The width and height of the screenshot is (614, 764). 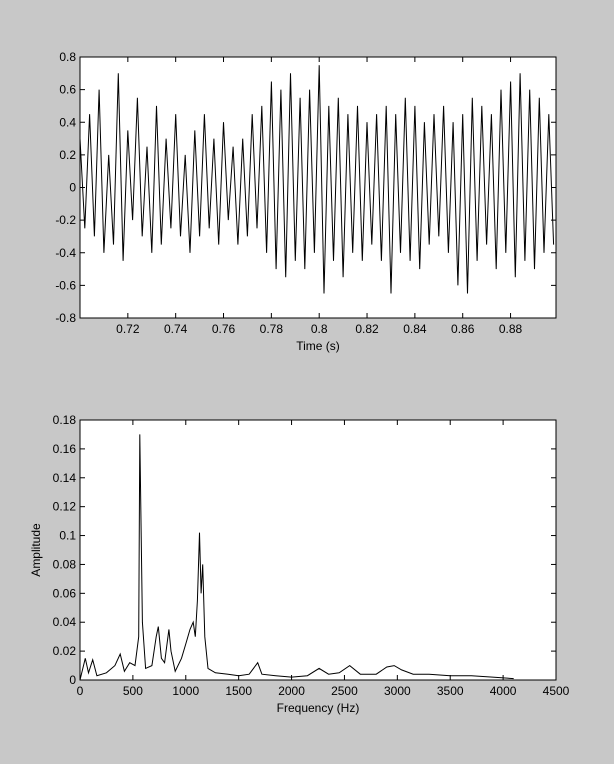 I want to click on y-tick-label: 0.16, so click(x=65, y=449).